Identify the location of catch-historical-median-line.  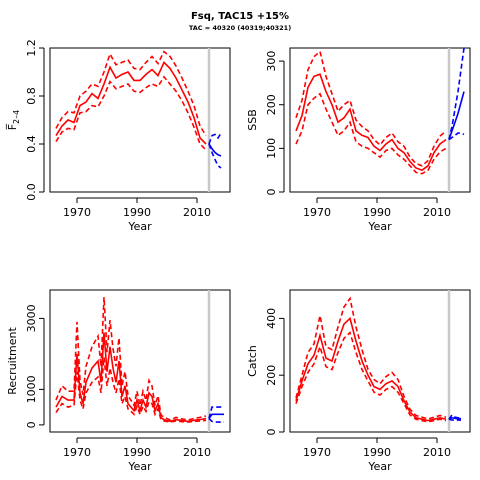
(371, 369).